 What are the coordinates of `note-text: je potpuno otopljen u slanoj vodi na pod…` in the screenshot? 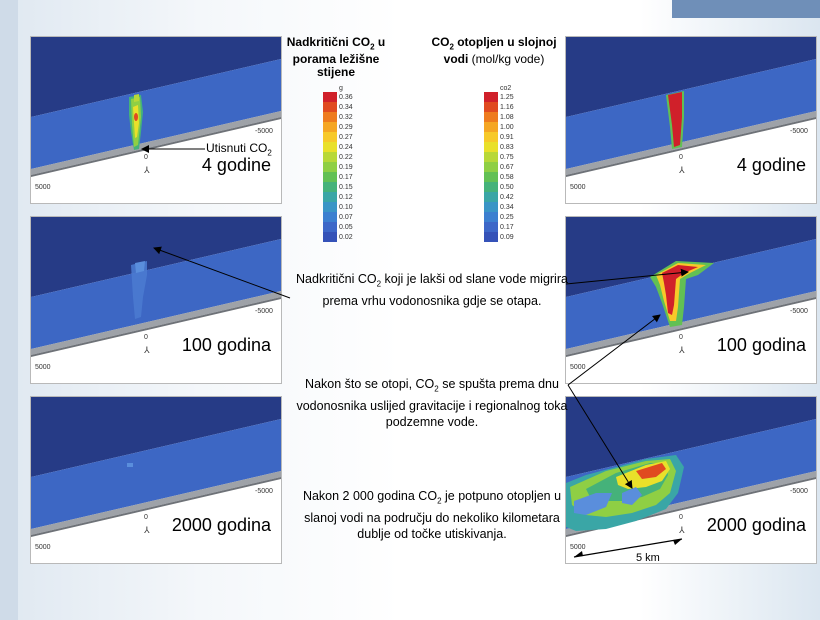 It's located at (433, 515).